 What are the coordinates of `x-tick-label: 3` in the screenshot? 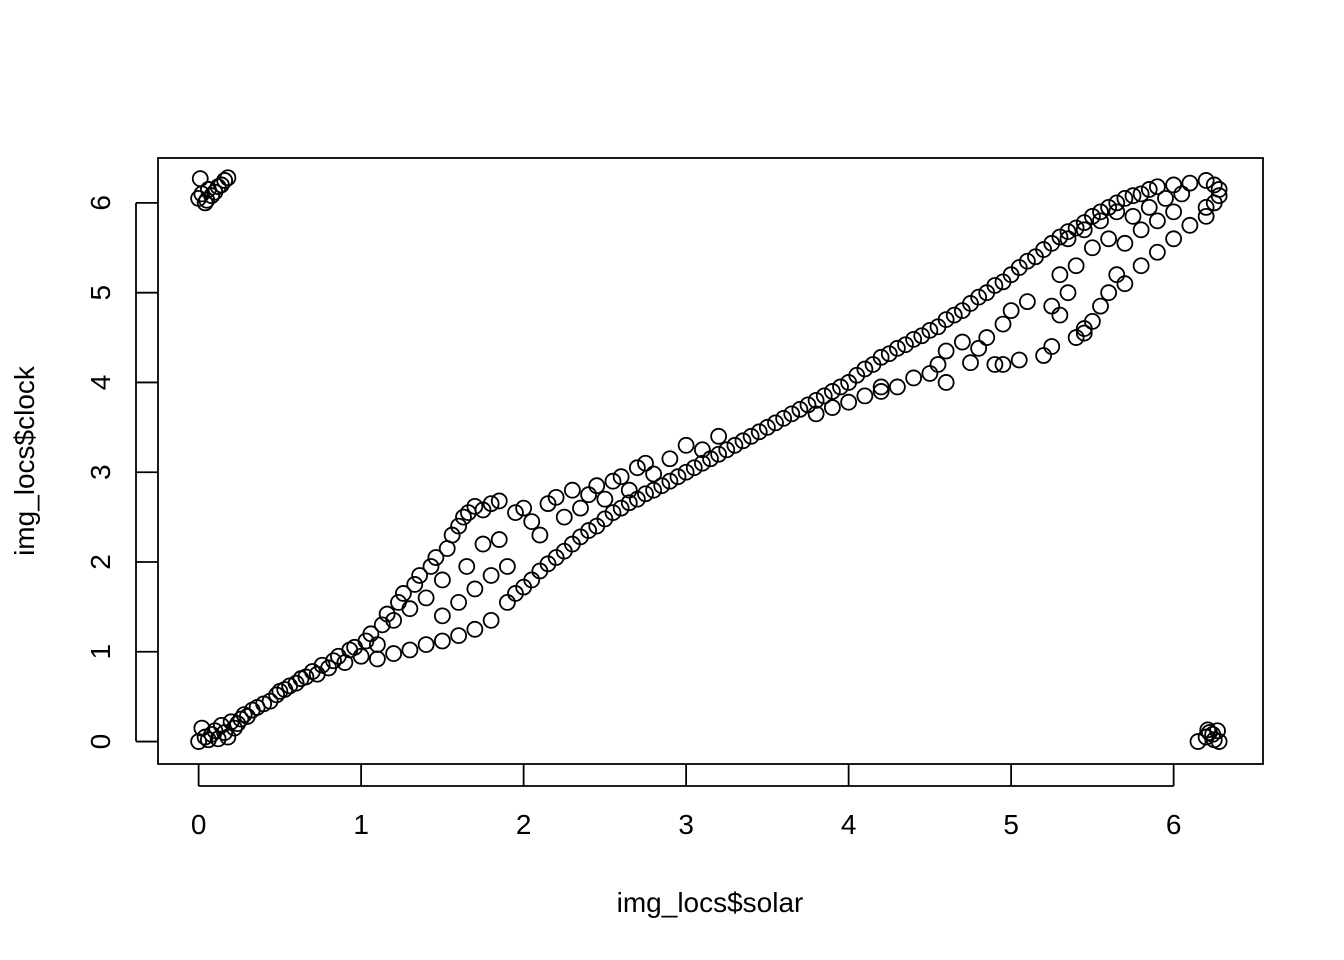 It's located at (686, 824).